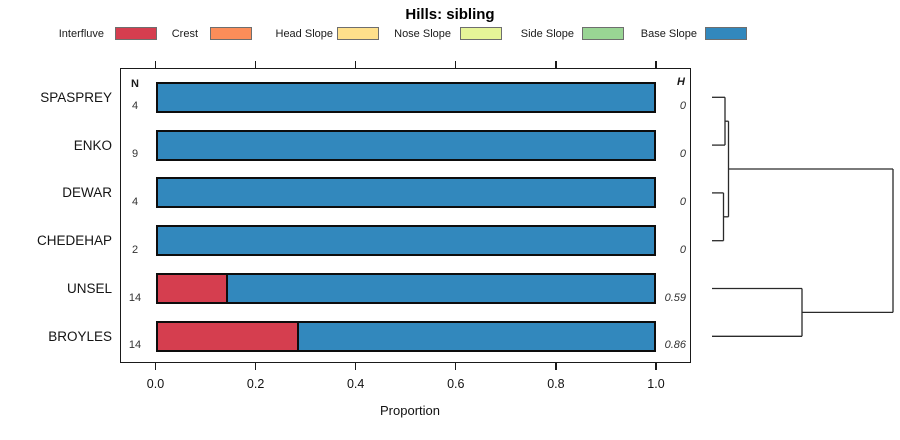  What do you see at coordinates (74, 241) in the screenshot?
I see `row-label-chedehap: CHEDEHAP` at bounding box center [74, 241].